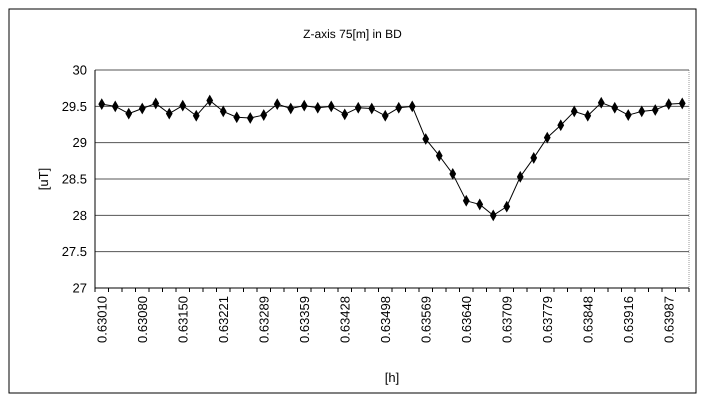 Image resolution: width=705 pixels, height=402 pixels. Describe the element at coordinates (79, 70) in the screenshot. I see `y-tick-label: 30` at that location.